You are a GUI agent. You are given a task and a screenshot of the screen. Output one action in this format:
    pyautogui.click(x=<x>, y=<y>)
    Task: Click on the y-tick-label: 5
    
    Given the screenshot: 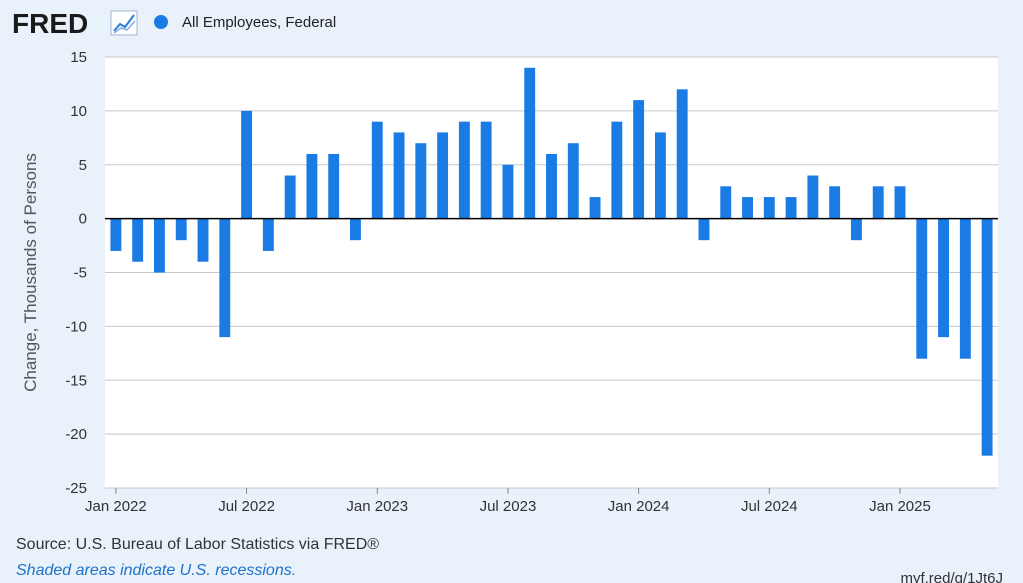 What is the action you would take?
    pyautogui.click(x=83, y=165)
    